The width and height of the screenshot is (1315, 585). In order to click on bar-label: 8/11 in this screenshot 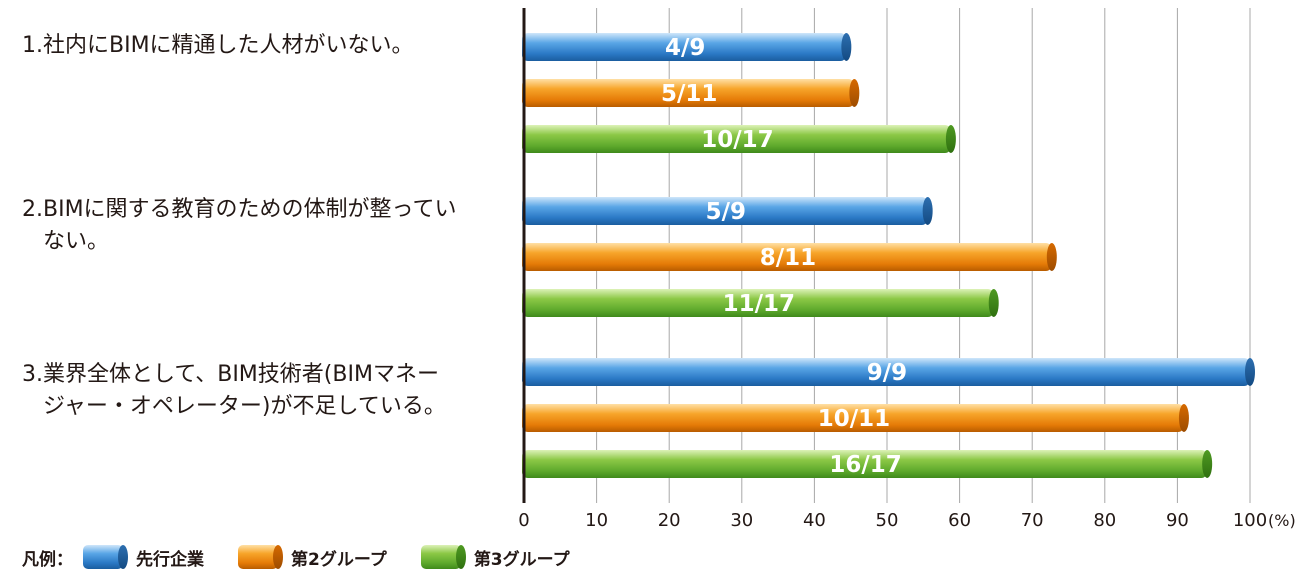, I will do `click(788, 258)`.